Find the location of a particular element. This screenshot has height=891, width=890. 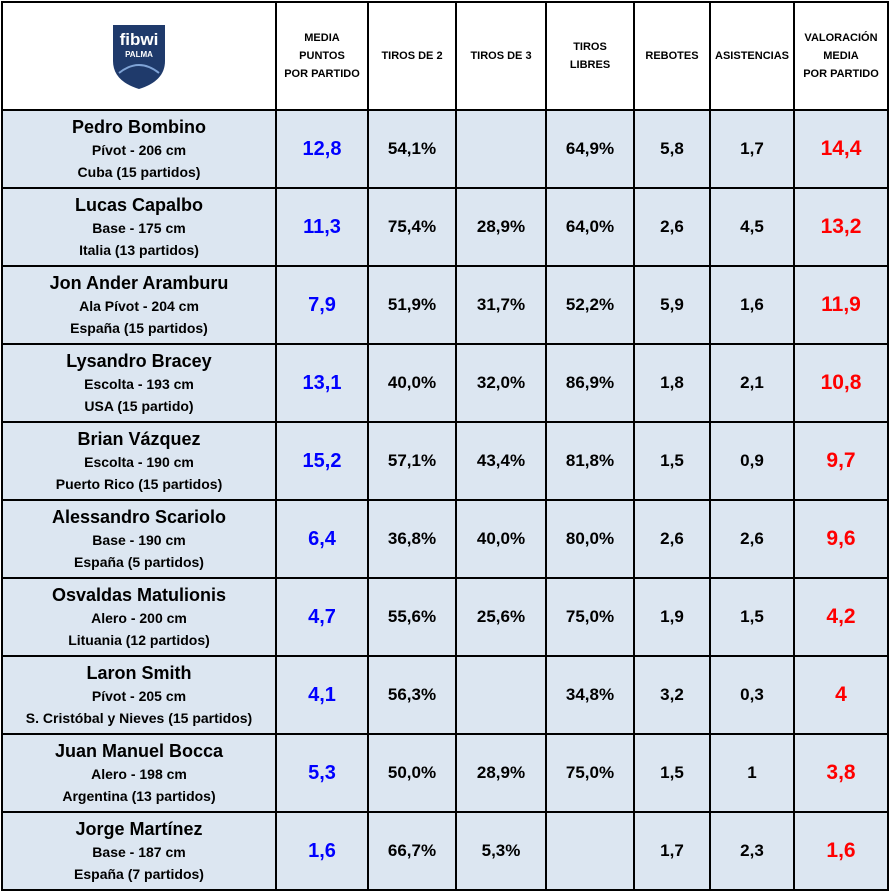

player-position: Escolta - 190 cm is located at coordinates (139, 462).